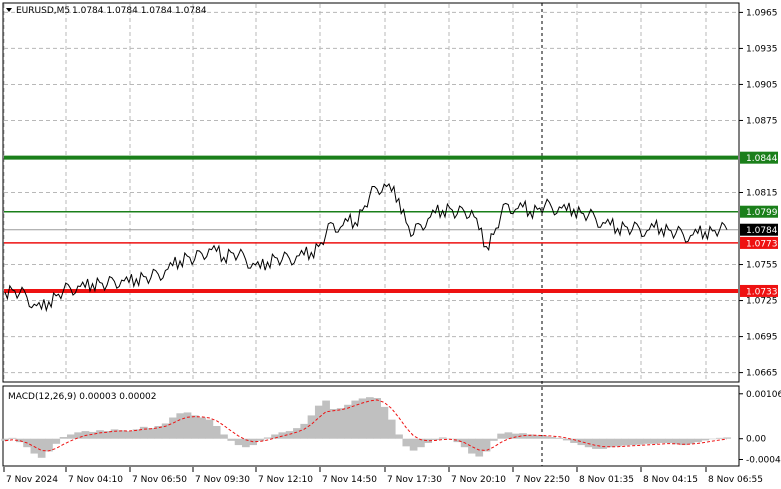 This screenshot has width=781, height=489. Describe the element at coordinates (762, 244) in the screenshot. I see `level-tag-label: 1.0773` at that location.